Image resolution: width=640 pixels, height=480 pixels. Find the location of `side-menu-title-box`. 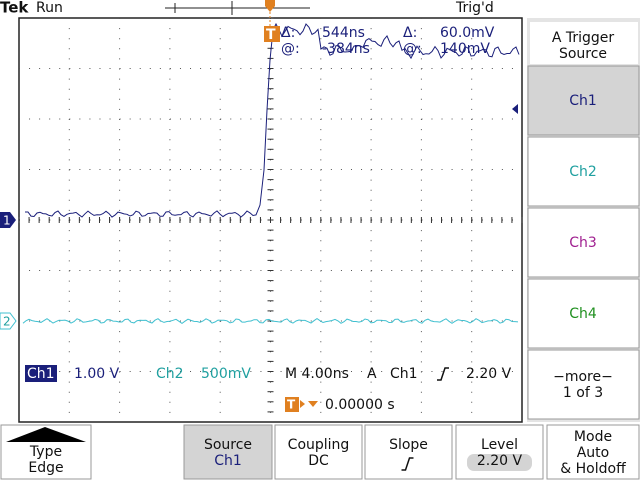

side-menu-title-box is located at coordinates (584, 43).